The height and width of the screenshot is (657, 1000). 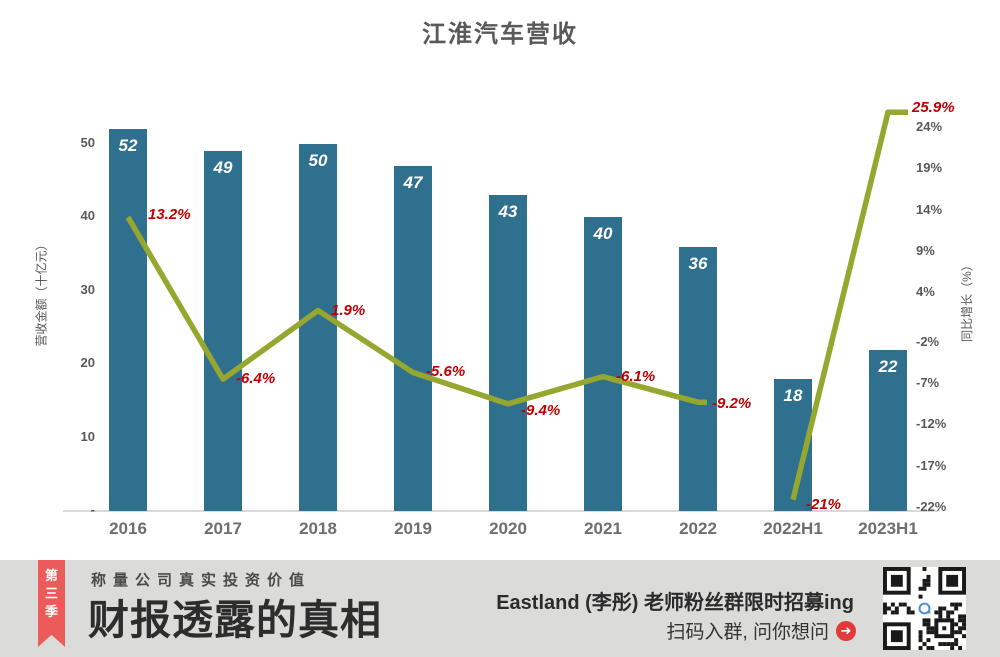 What do you see at coordinates (223, 331) in the screenshot?
I see `revenue-bar: 49` at bounding box center [223, 331].